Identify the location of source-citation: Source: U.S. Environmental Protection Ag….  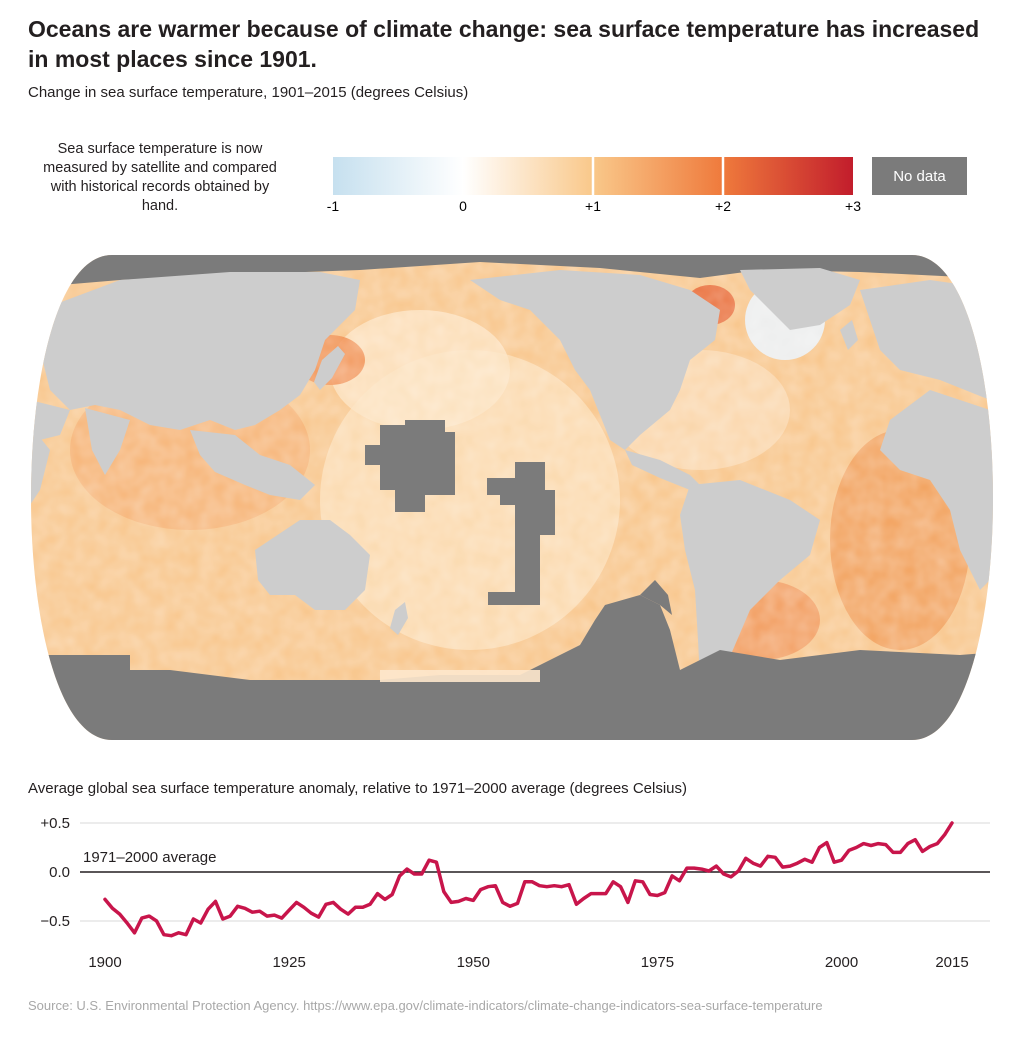
(425, 1005).